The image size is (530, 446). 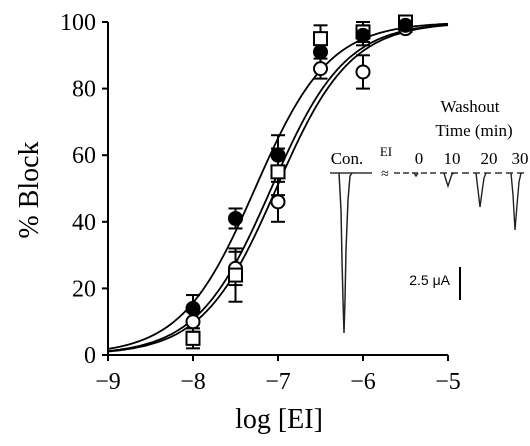 What do you see at coordinates (84, 223) in the screenshot?
I see `y-tick-label: 40` at bounding box center [84, 223].